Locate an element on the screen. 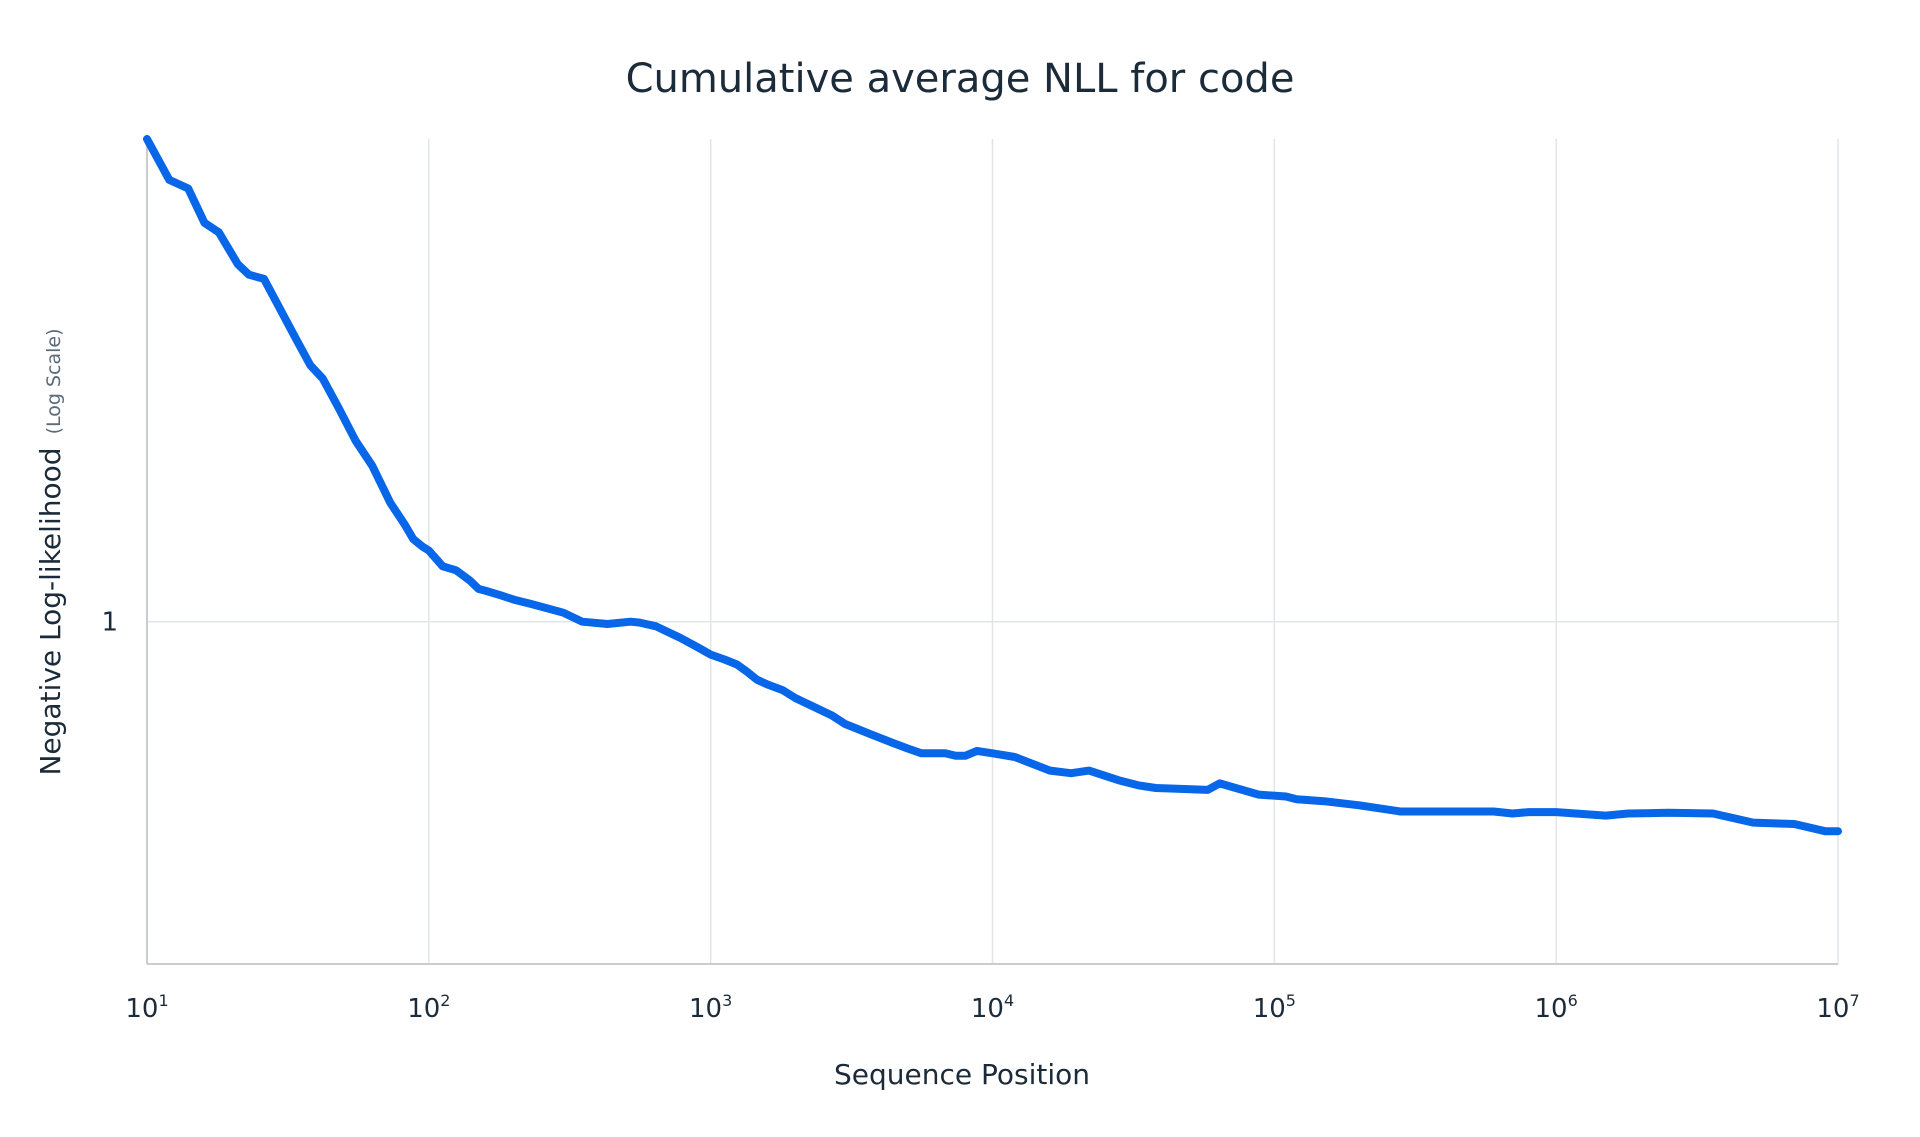 The height and width of the screenshot is (1137, 1920). y-axis-label: Negative Log-likelihood is located at coordinates (50, 612).